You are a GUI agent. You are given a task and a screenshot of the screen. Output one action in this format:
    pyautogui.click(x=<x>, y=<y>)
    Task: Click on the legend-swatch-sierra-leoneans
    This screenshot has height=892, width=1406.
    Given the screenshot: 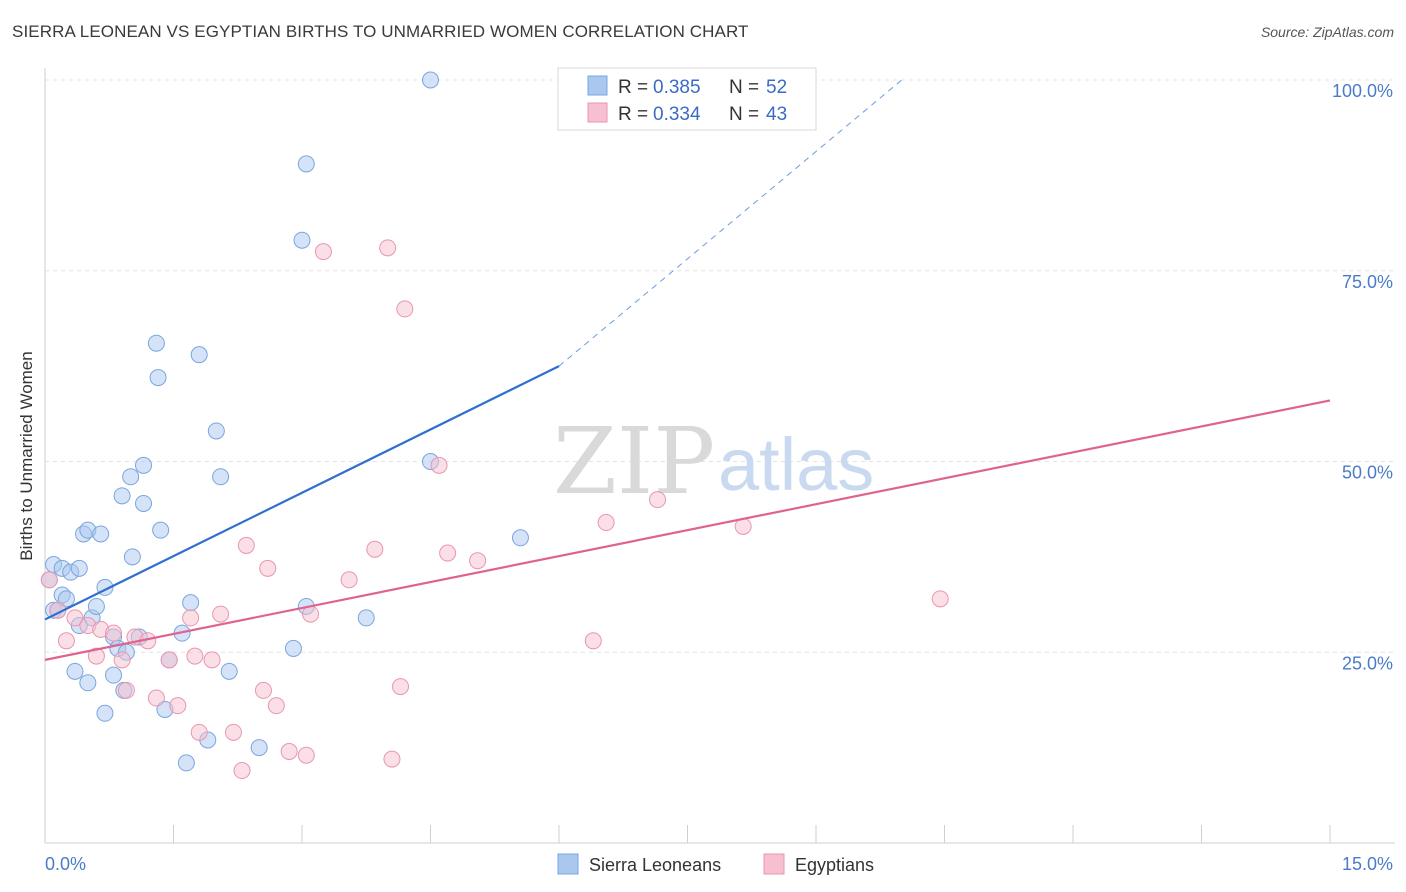 What is the action you would take?
    pyautogui.click(x=597, y=85)
    